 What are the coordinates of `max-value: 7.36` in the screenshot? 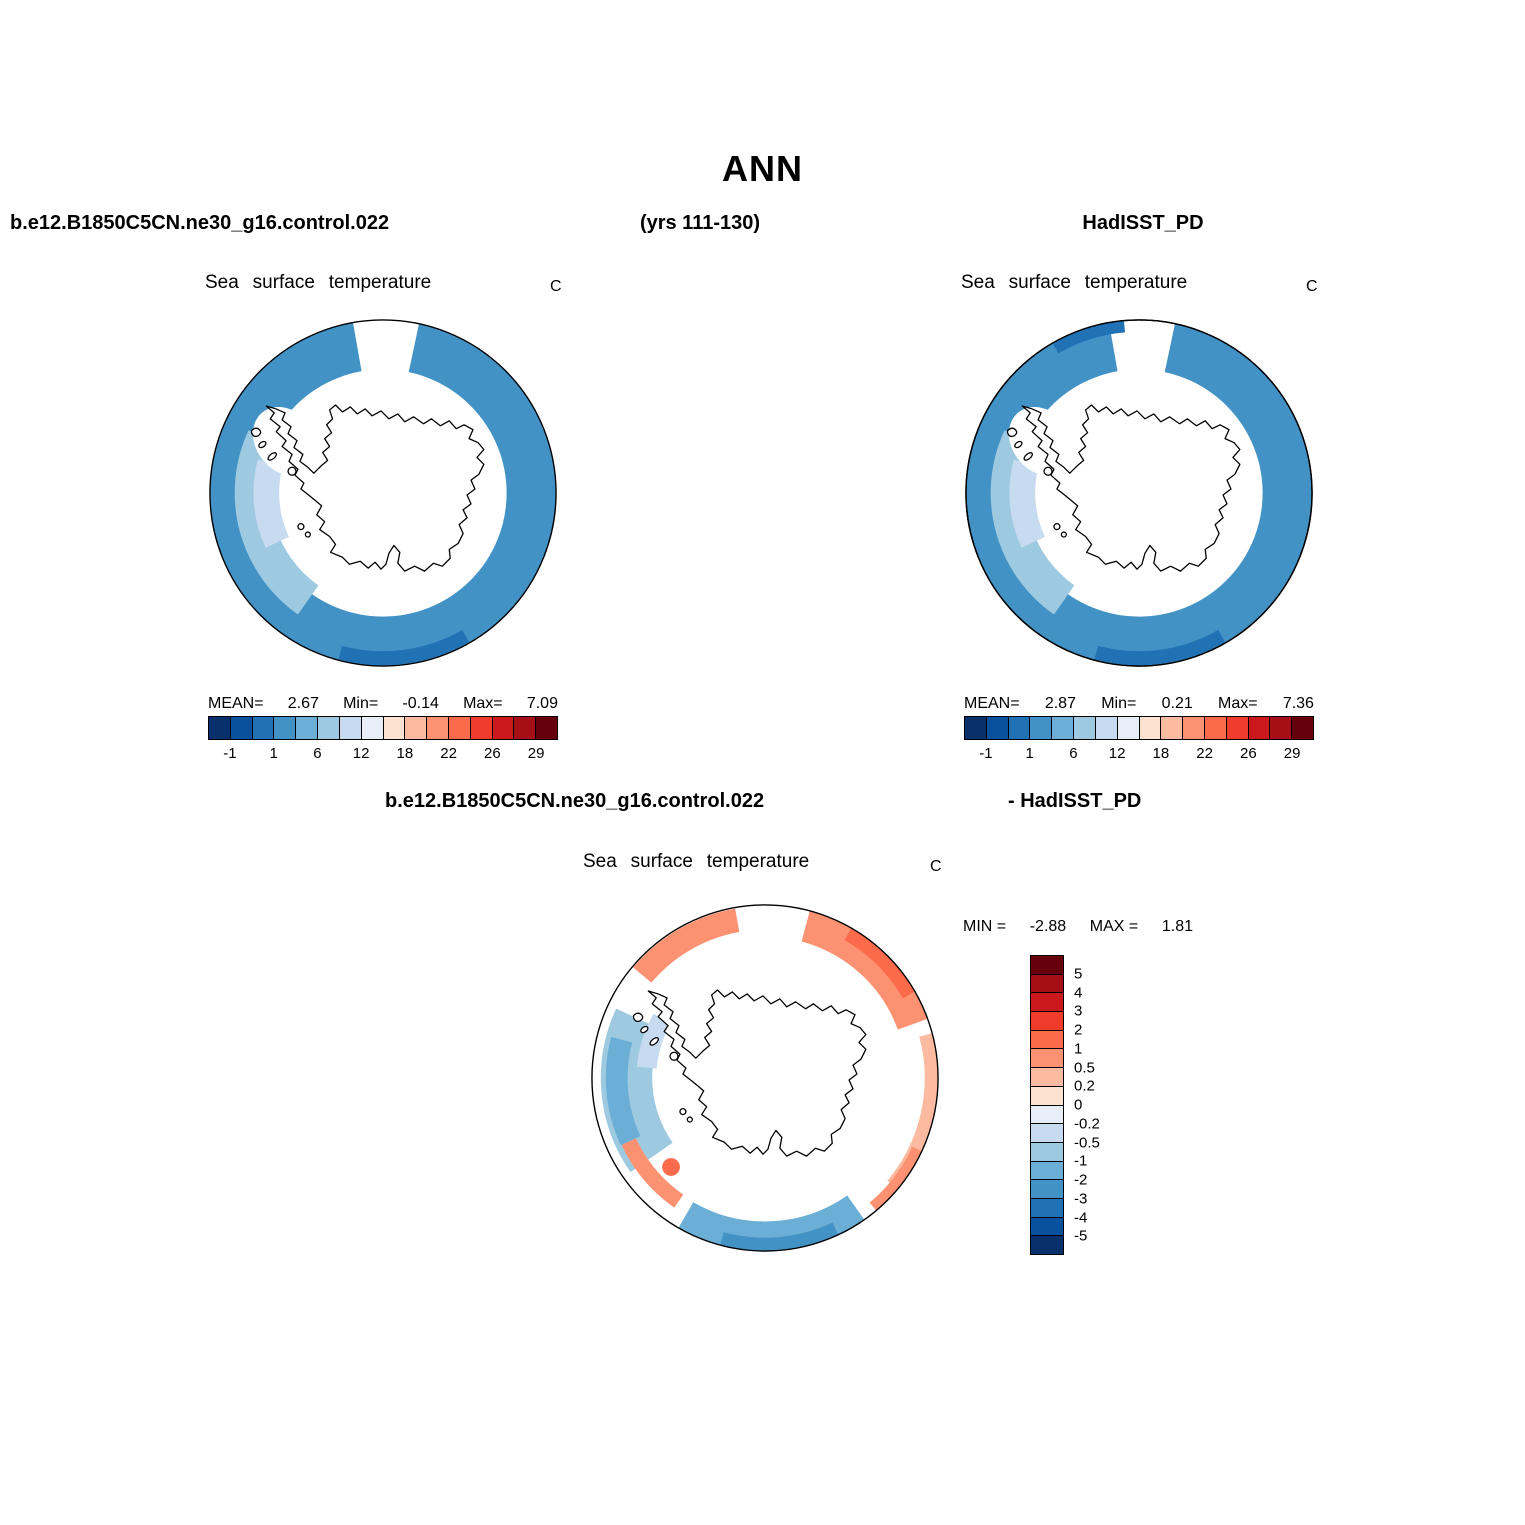 It's located at (1298, 703).